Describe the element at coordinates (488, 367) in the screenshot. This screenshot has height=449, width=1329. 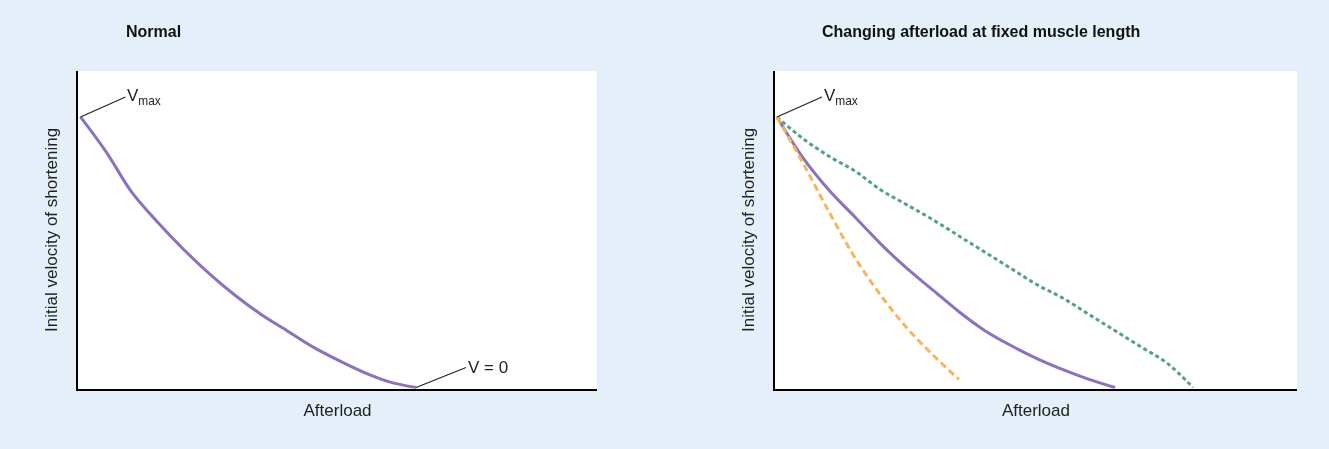
I see `annotation: V = 0` at that location.